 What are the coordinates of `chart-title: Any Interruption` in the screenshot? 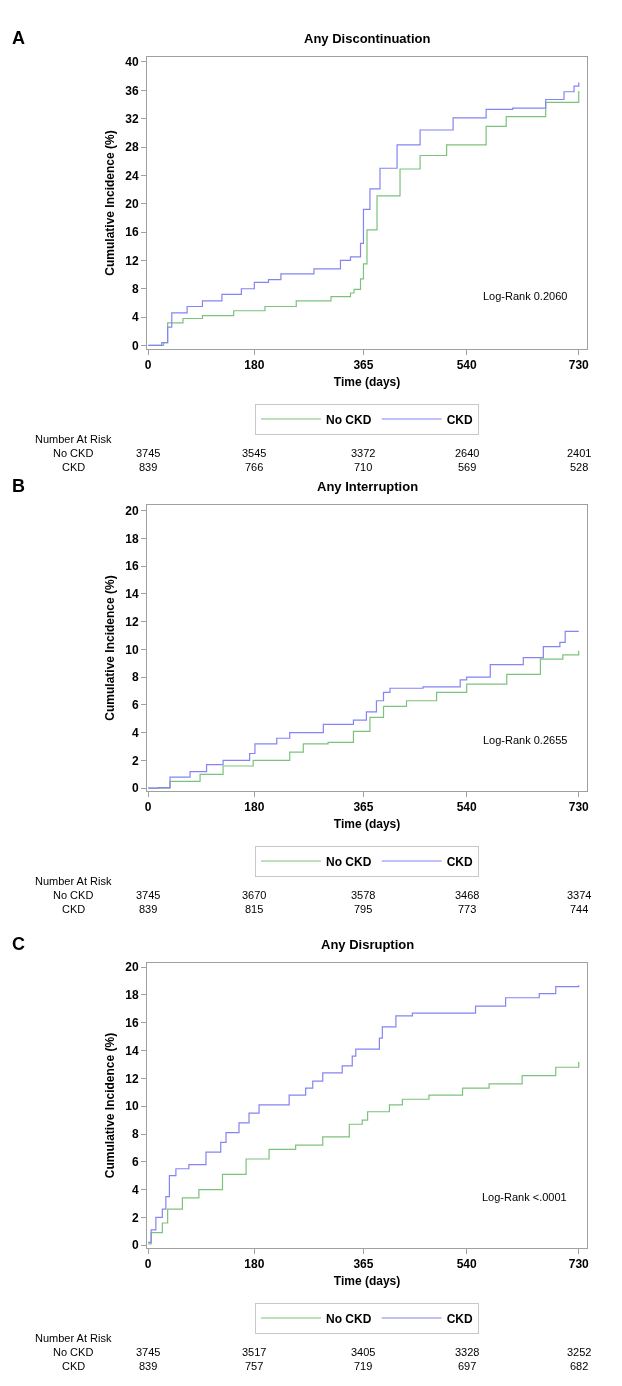 It's located at (368, 486).